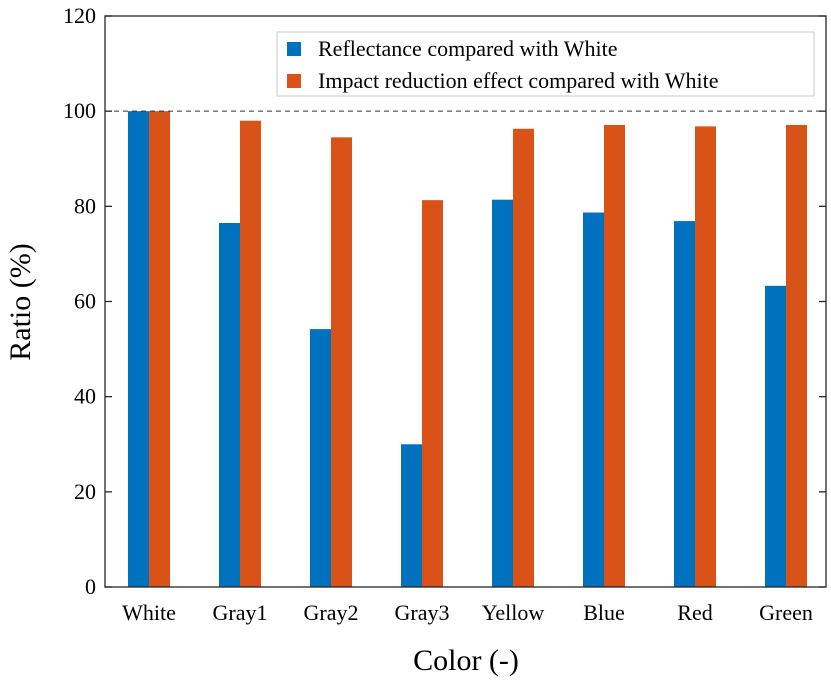 The height and width of the screenshot is (680, 831). What do you see at coordinates (604, 612) in the screenshot?
I see `x-tick-label: Blue` at bounding box center [604, 612].